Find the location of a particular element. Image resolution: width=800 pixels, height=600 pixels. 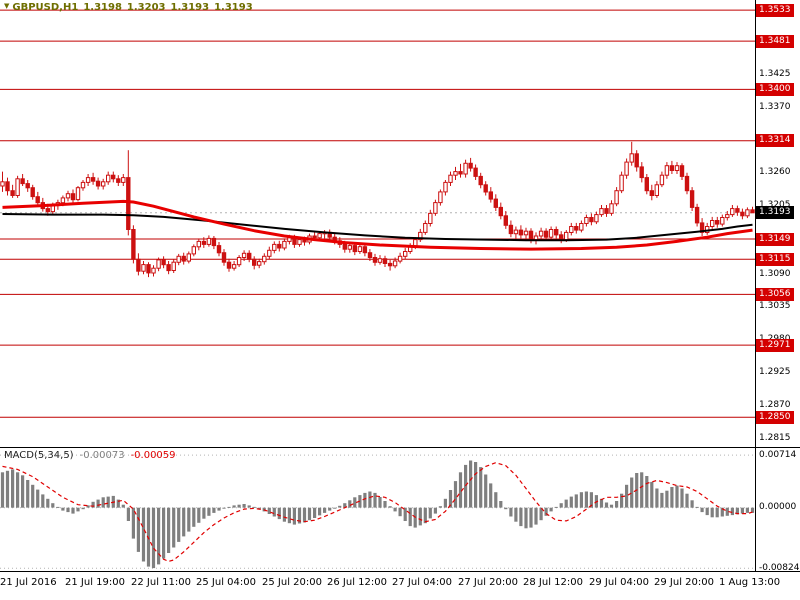

price-label: 1.3205 is located at coordinates (775, 205).